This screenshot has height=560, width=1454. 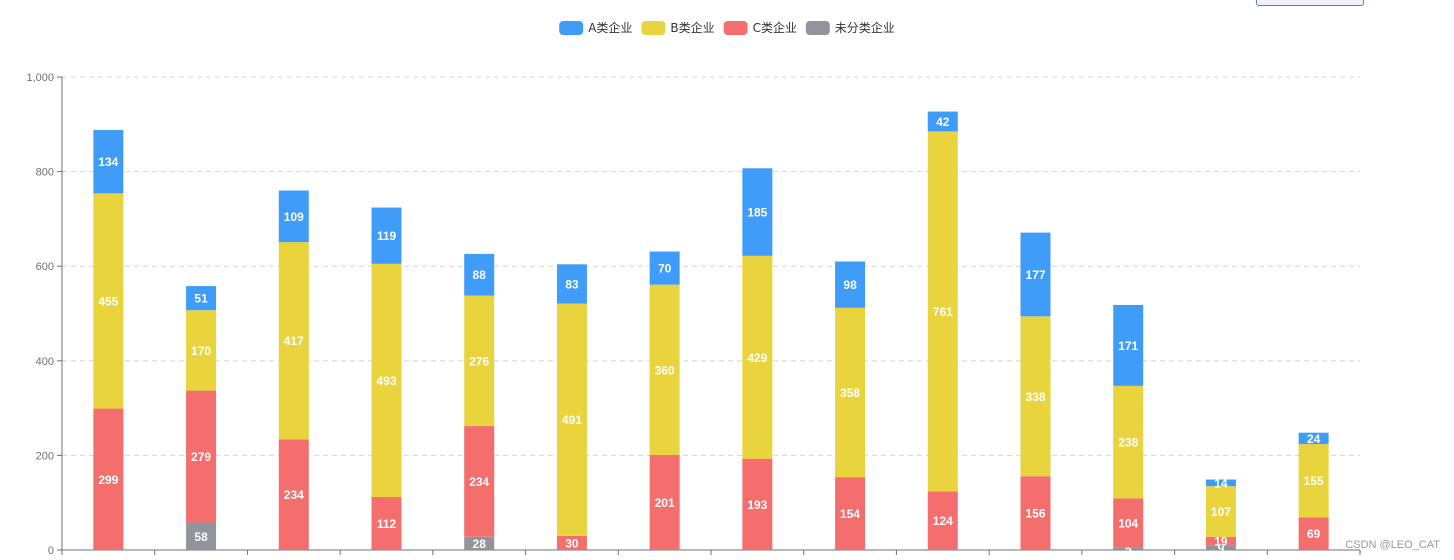 I want to click on legend-label: C类企业, so click(x=775, y=27).